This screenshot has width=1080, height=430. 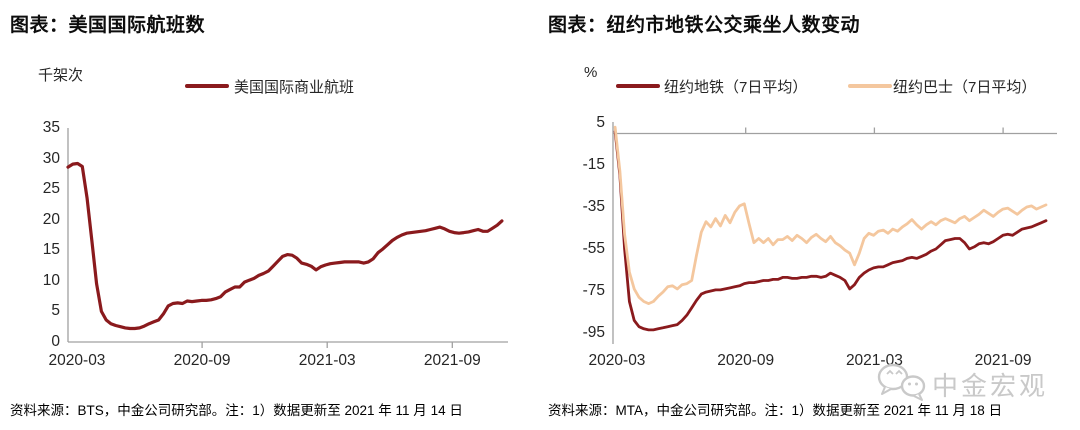 What do you see at coordinates (51, 188) in the screenshot?
I see `y-axis-tick-label: 25` at bounding box center [51, 188].